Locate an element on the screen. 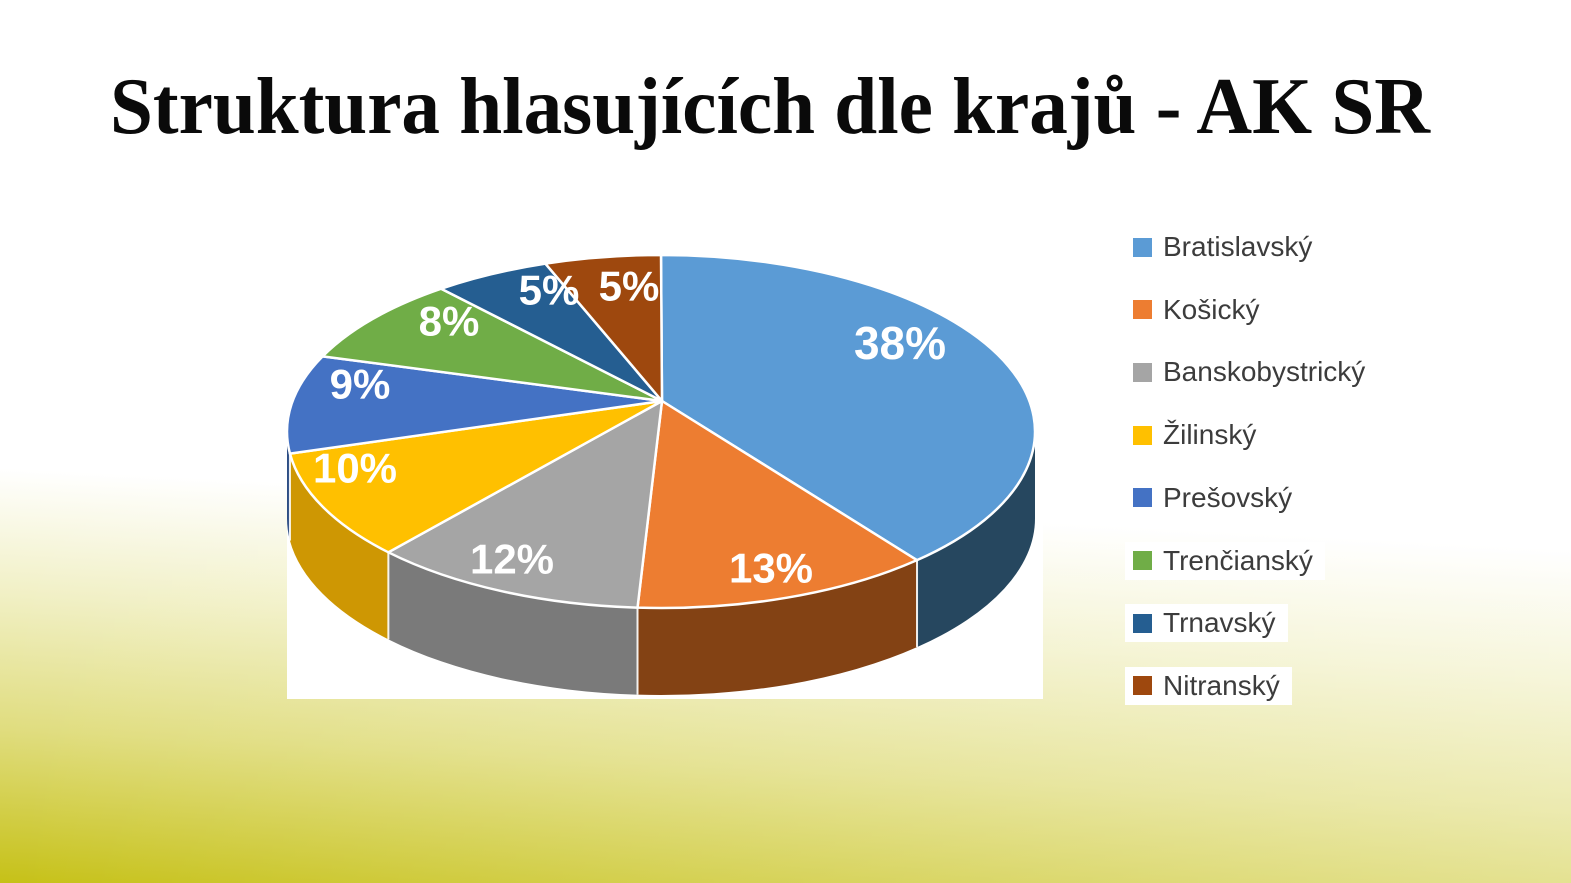  pie-slice-Košický is located at coordinates (777, 504).